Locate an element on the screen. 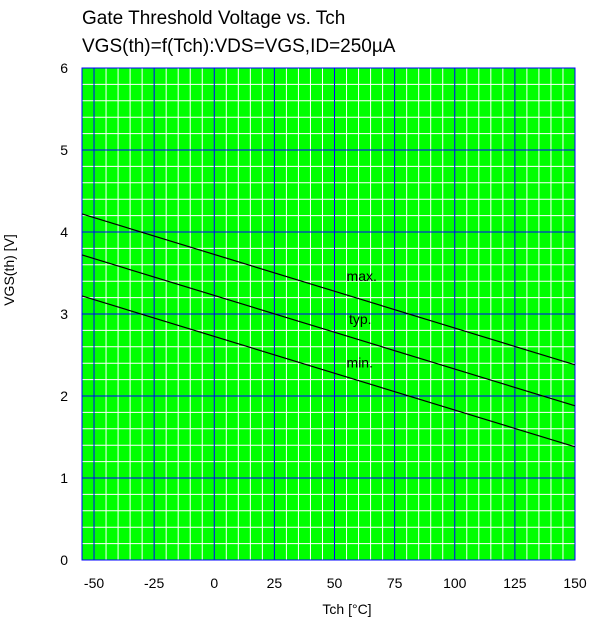 The height and width of the screenshot is (624, 605). chart-subtitle: VGS(th)=f(Tch):VDS=VGS,ID=250µA is located at coordinates (239, 46).